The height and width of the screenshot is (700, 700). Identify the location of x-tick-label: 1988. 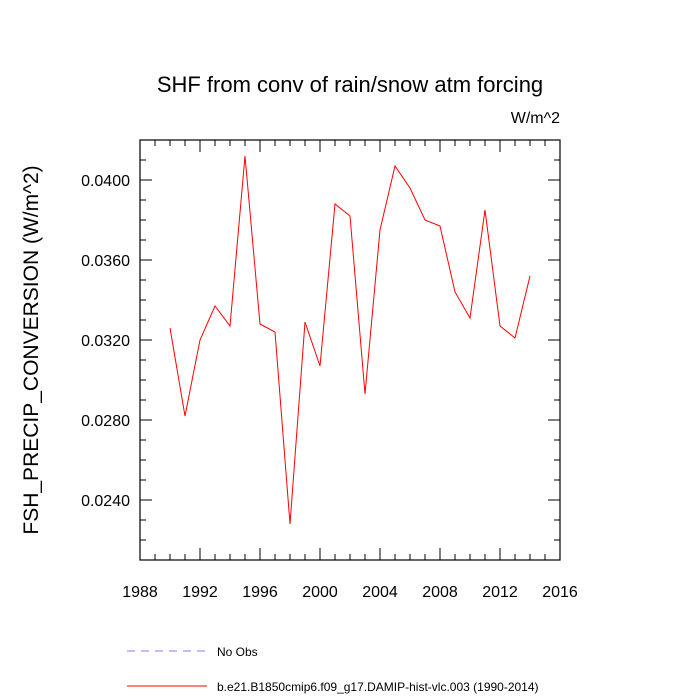
(140, 592).